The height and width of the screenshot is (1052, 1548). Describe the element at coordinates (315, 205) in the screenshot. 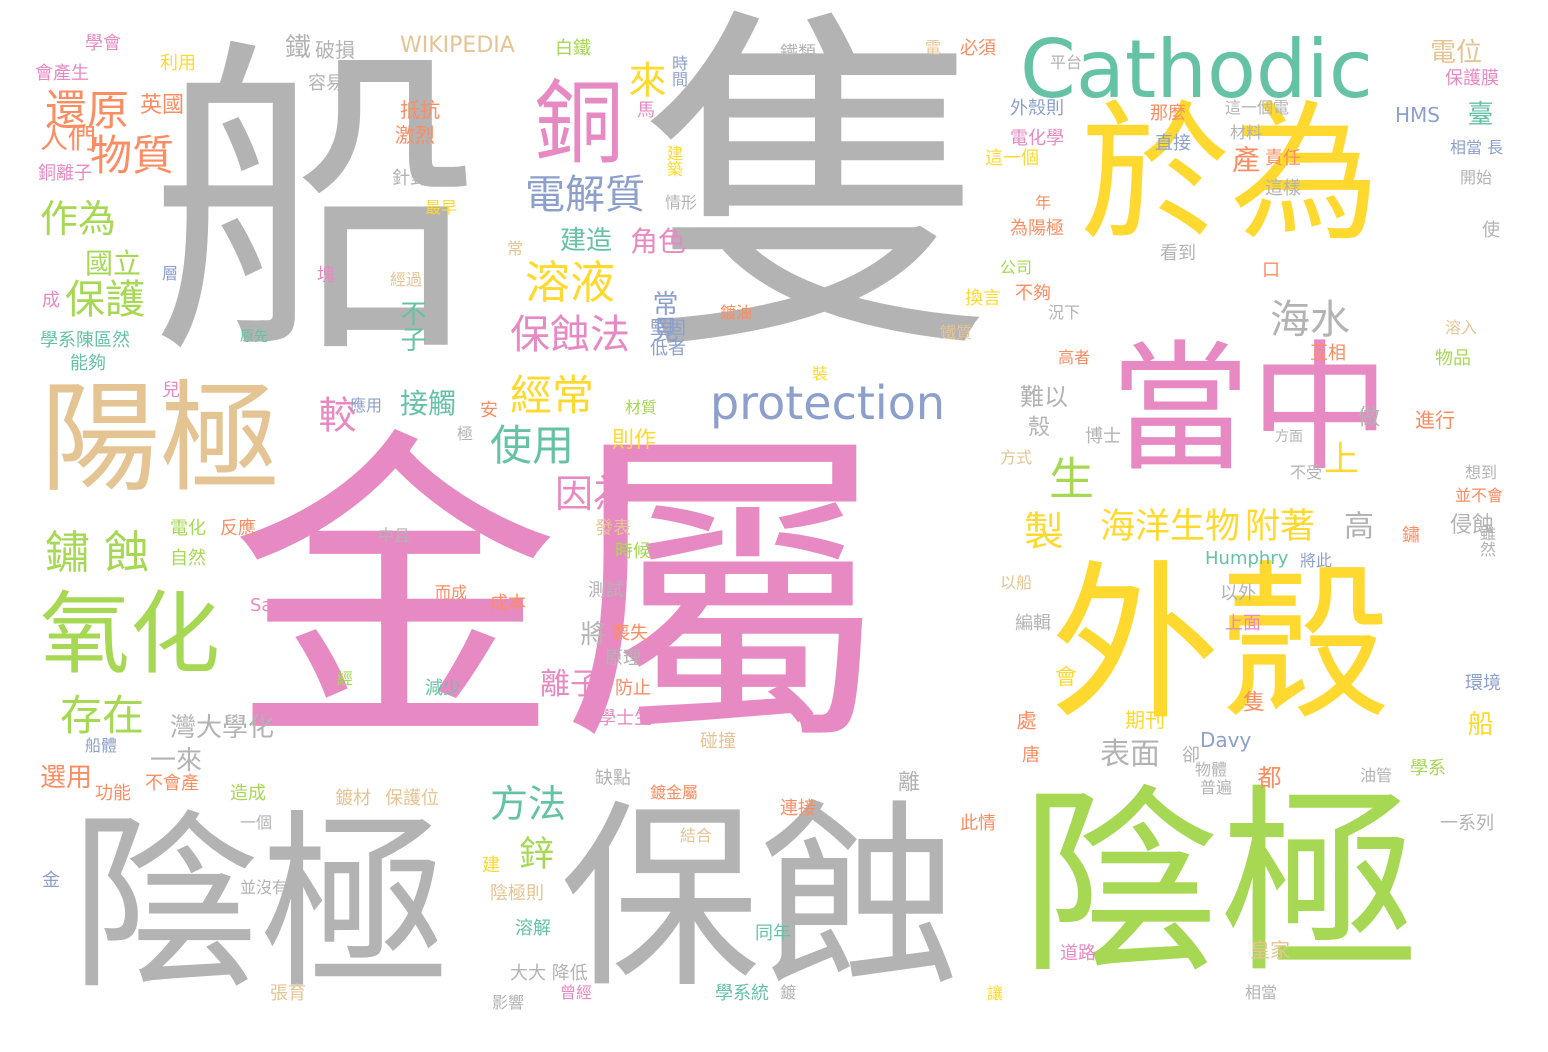

I see `cloud-word: 船` at that location.